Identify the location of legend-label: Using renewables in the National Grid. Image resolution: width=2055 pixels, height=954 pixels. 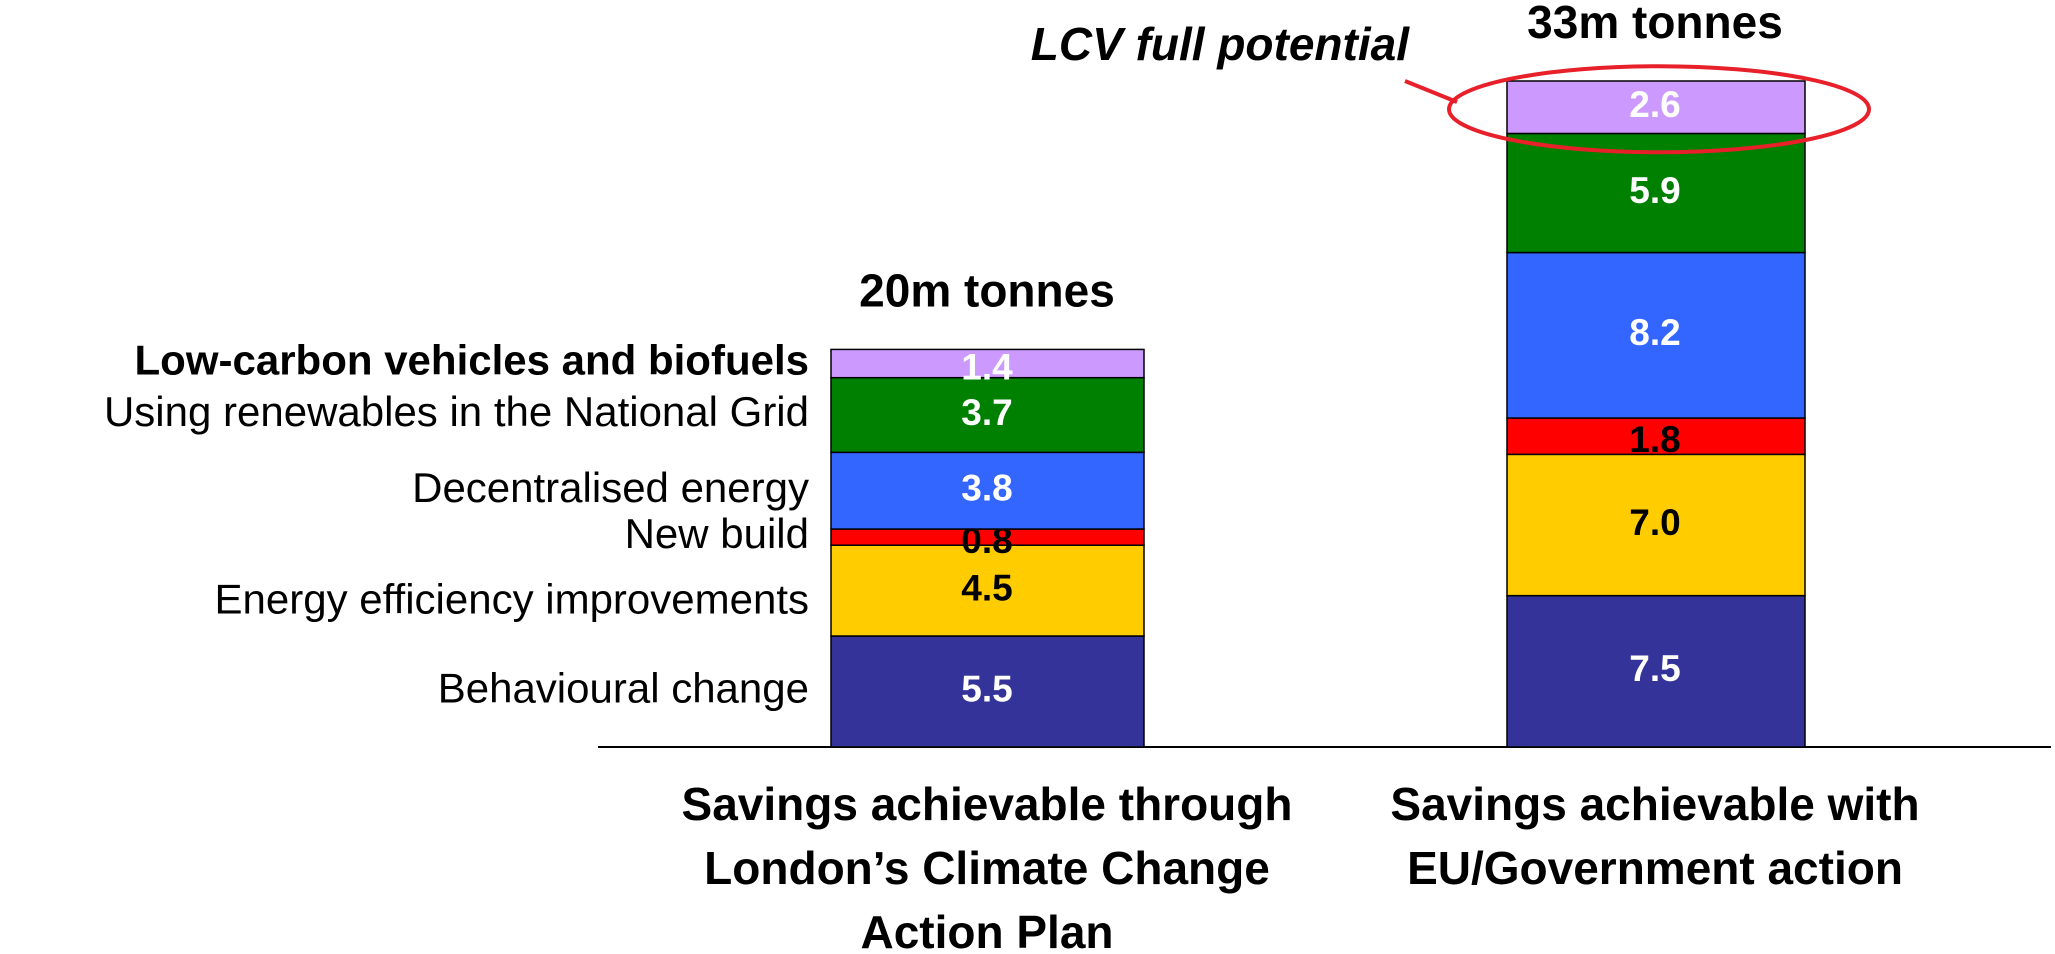
(456, 411).